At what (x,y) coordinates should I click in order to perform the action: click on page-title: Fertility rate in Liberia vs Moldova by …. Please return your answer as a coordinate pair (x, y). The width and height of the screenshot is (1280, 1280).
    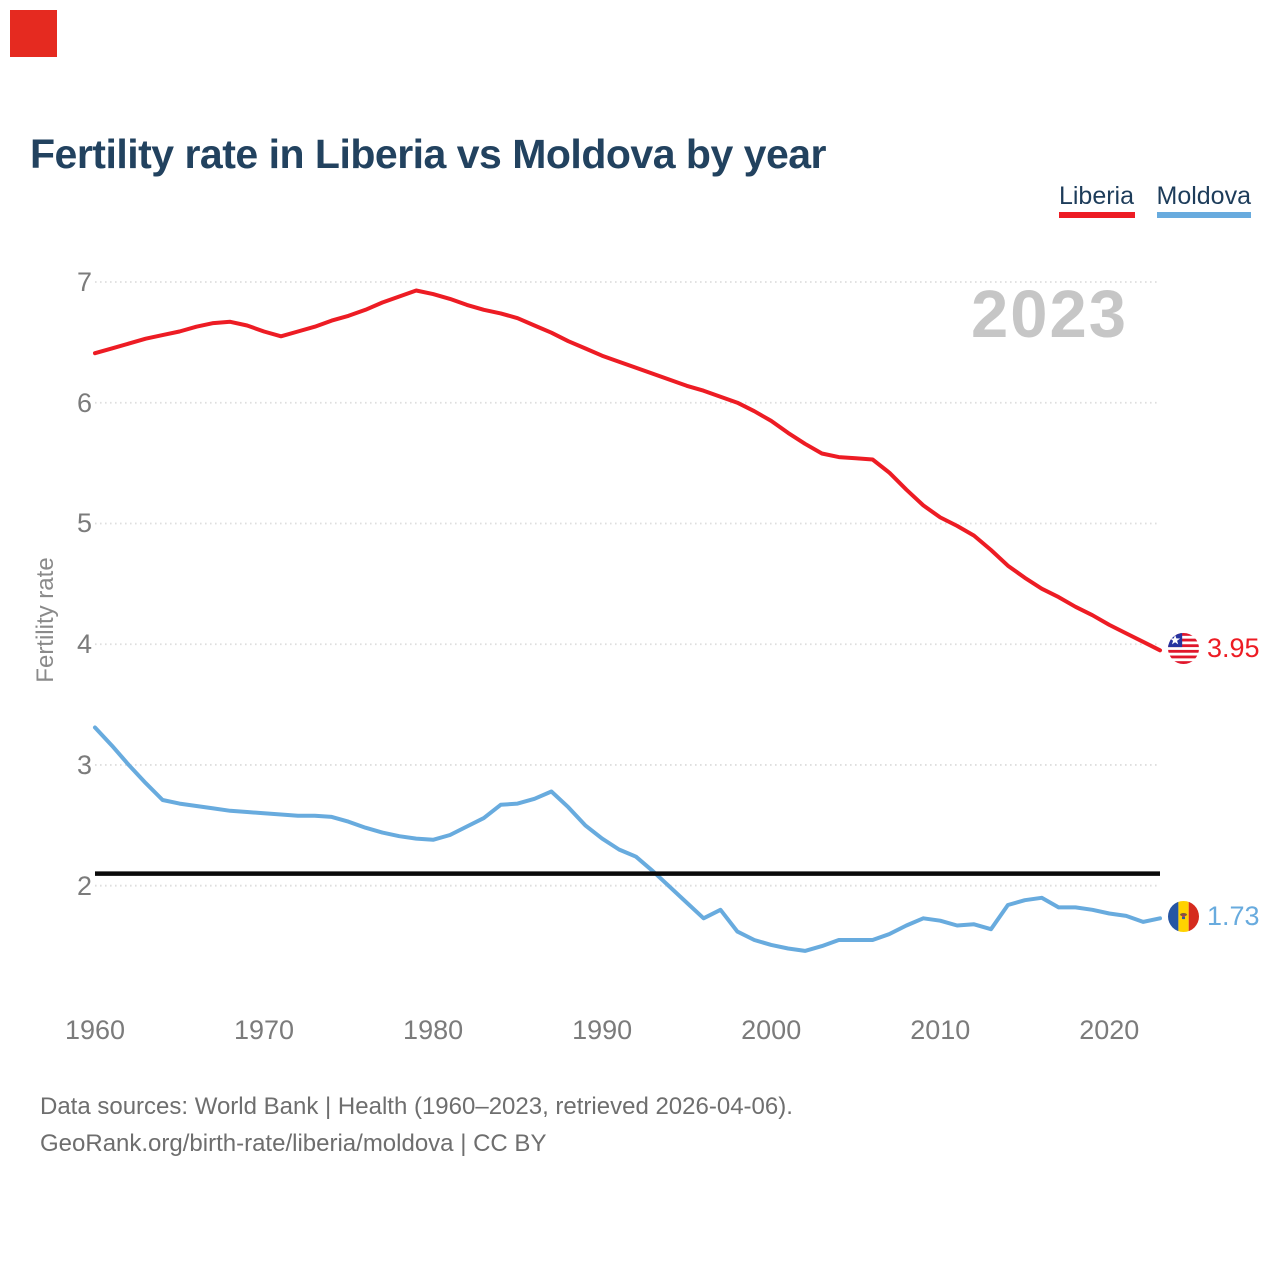
    Looking at the image, I should click on (428, 154).